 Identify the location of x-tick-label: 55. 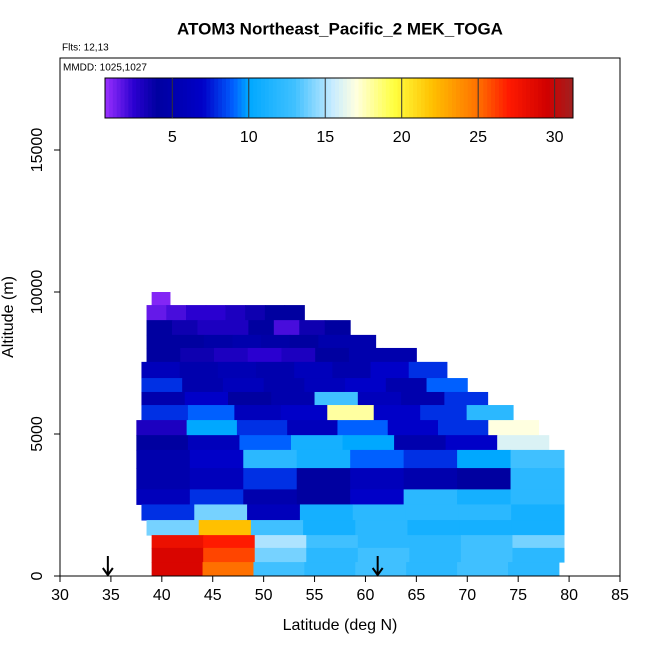
(315, 595).